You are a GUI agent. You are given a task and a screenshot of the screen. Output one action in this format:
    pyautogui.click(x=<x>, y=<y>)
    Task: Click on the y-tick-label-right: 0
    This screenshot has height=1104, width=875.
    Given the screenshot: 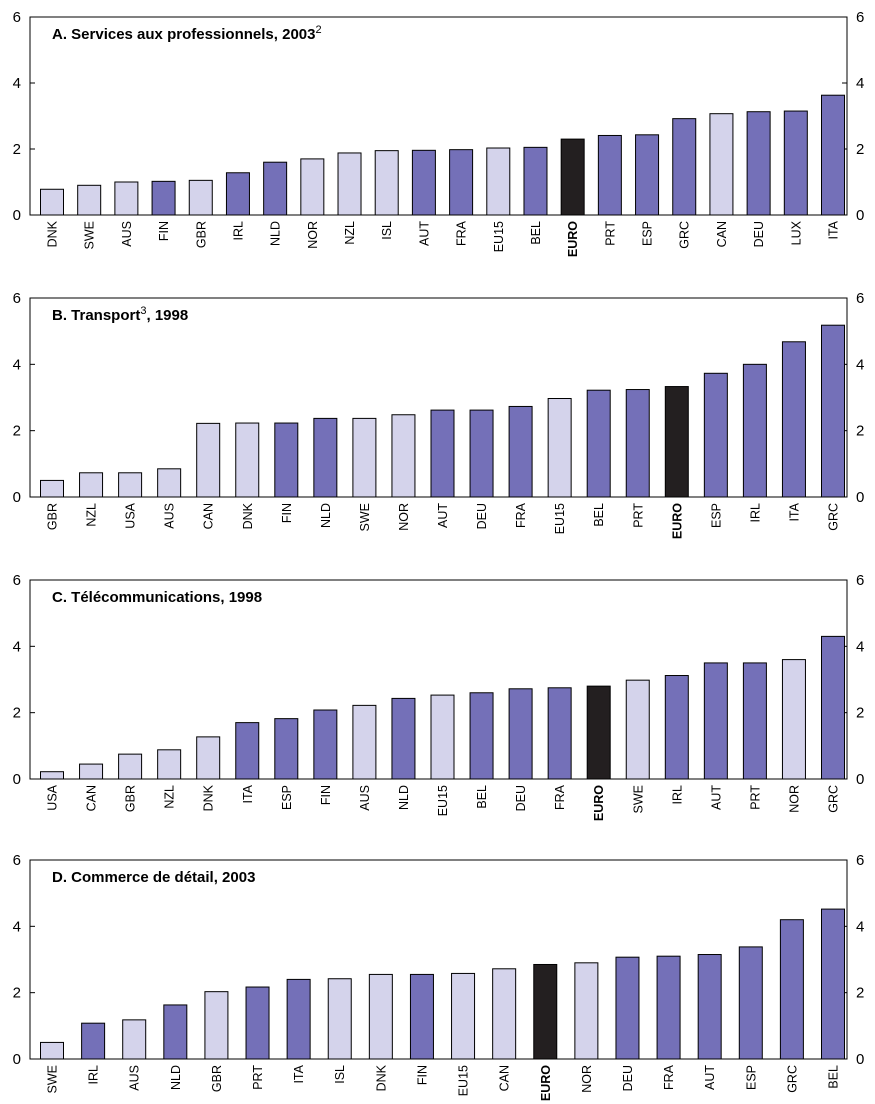 What is the action you would take?
    pyautogui.click(x=860, y=215)
    